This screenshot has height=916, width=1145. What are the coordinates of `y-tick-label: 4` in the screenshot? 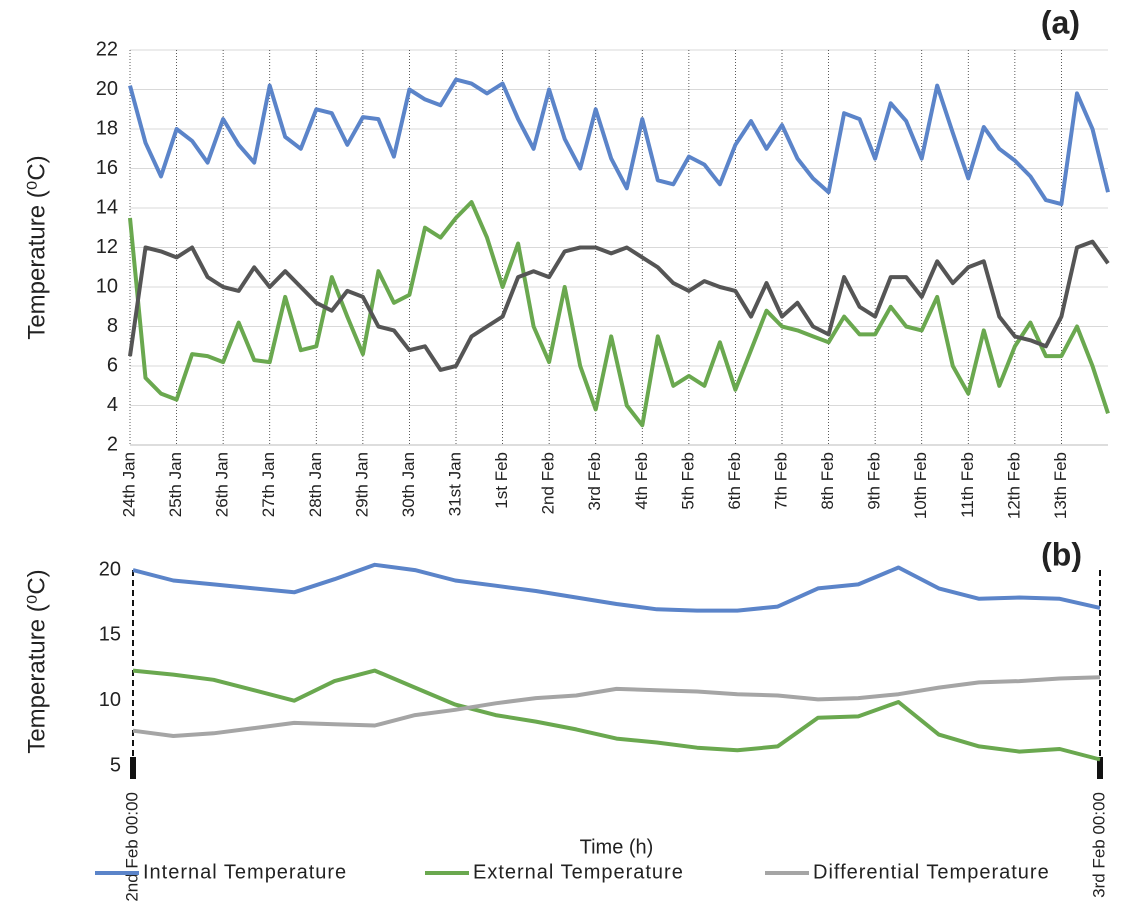 It's located at (112, 405).